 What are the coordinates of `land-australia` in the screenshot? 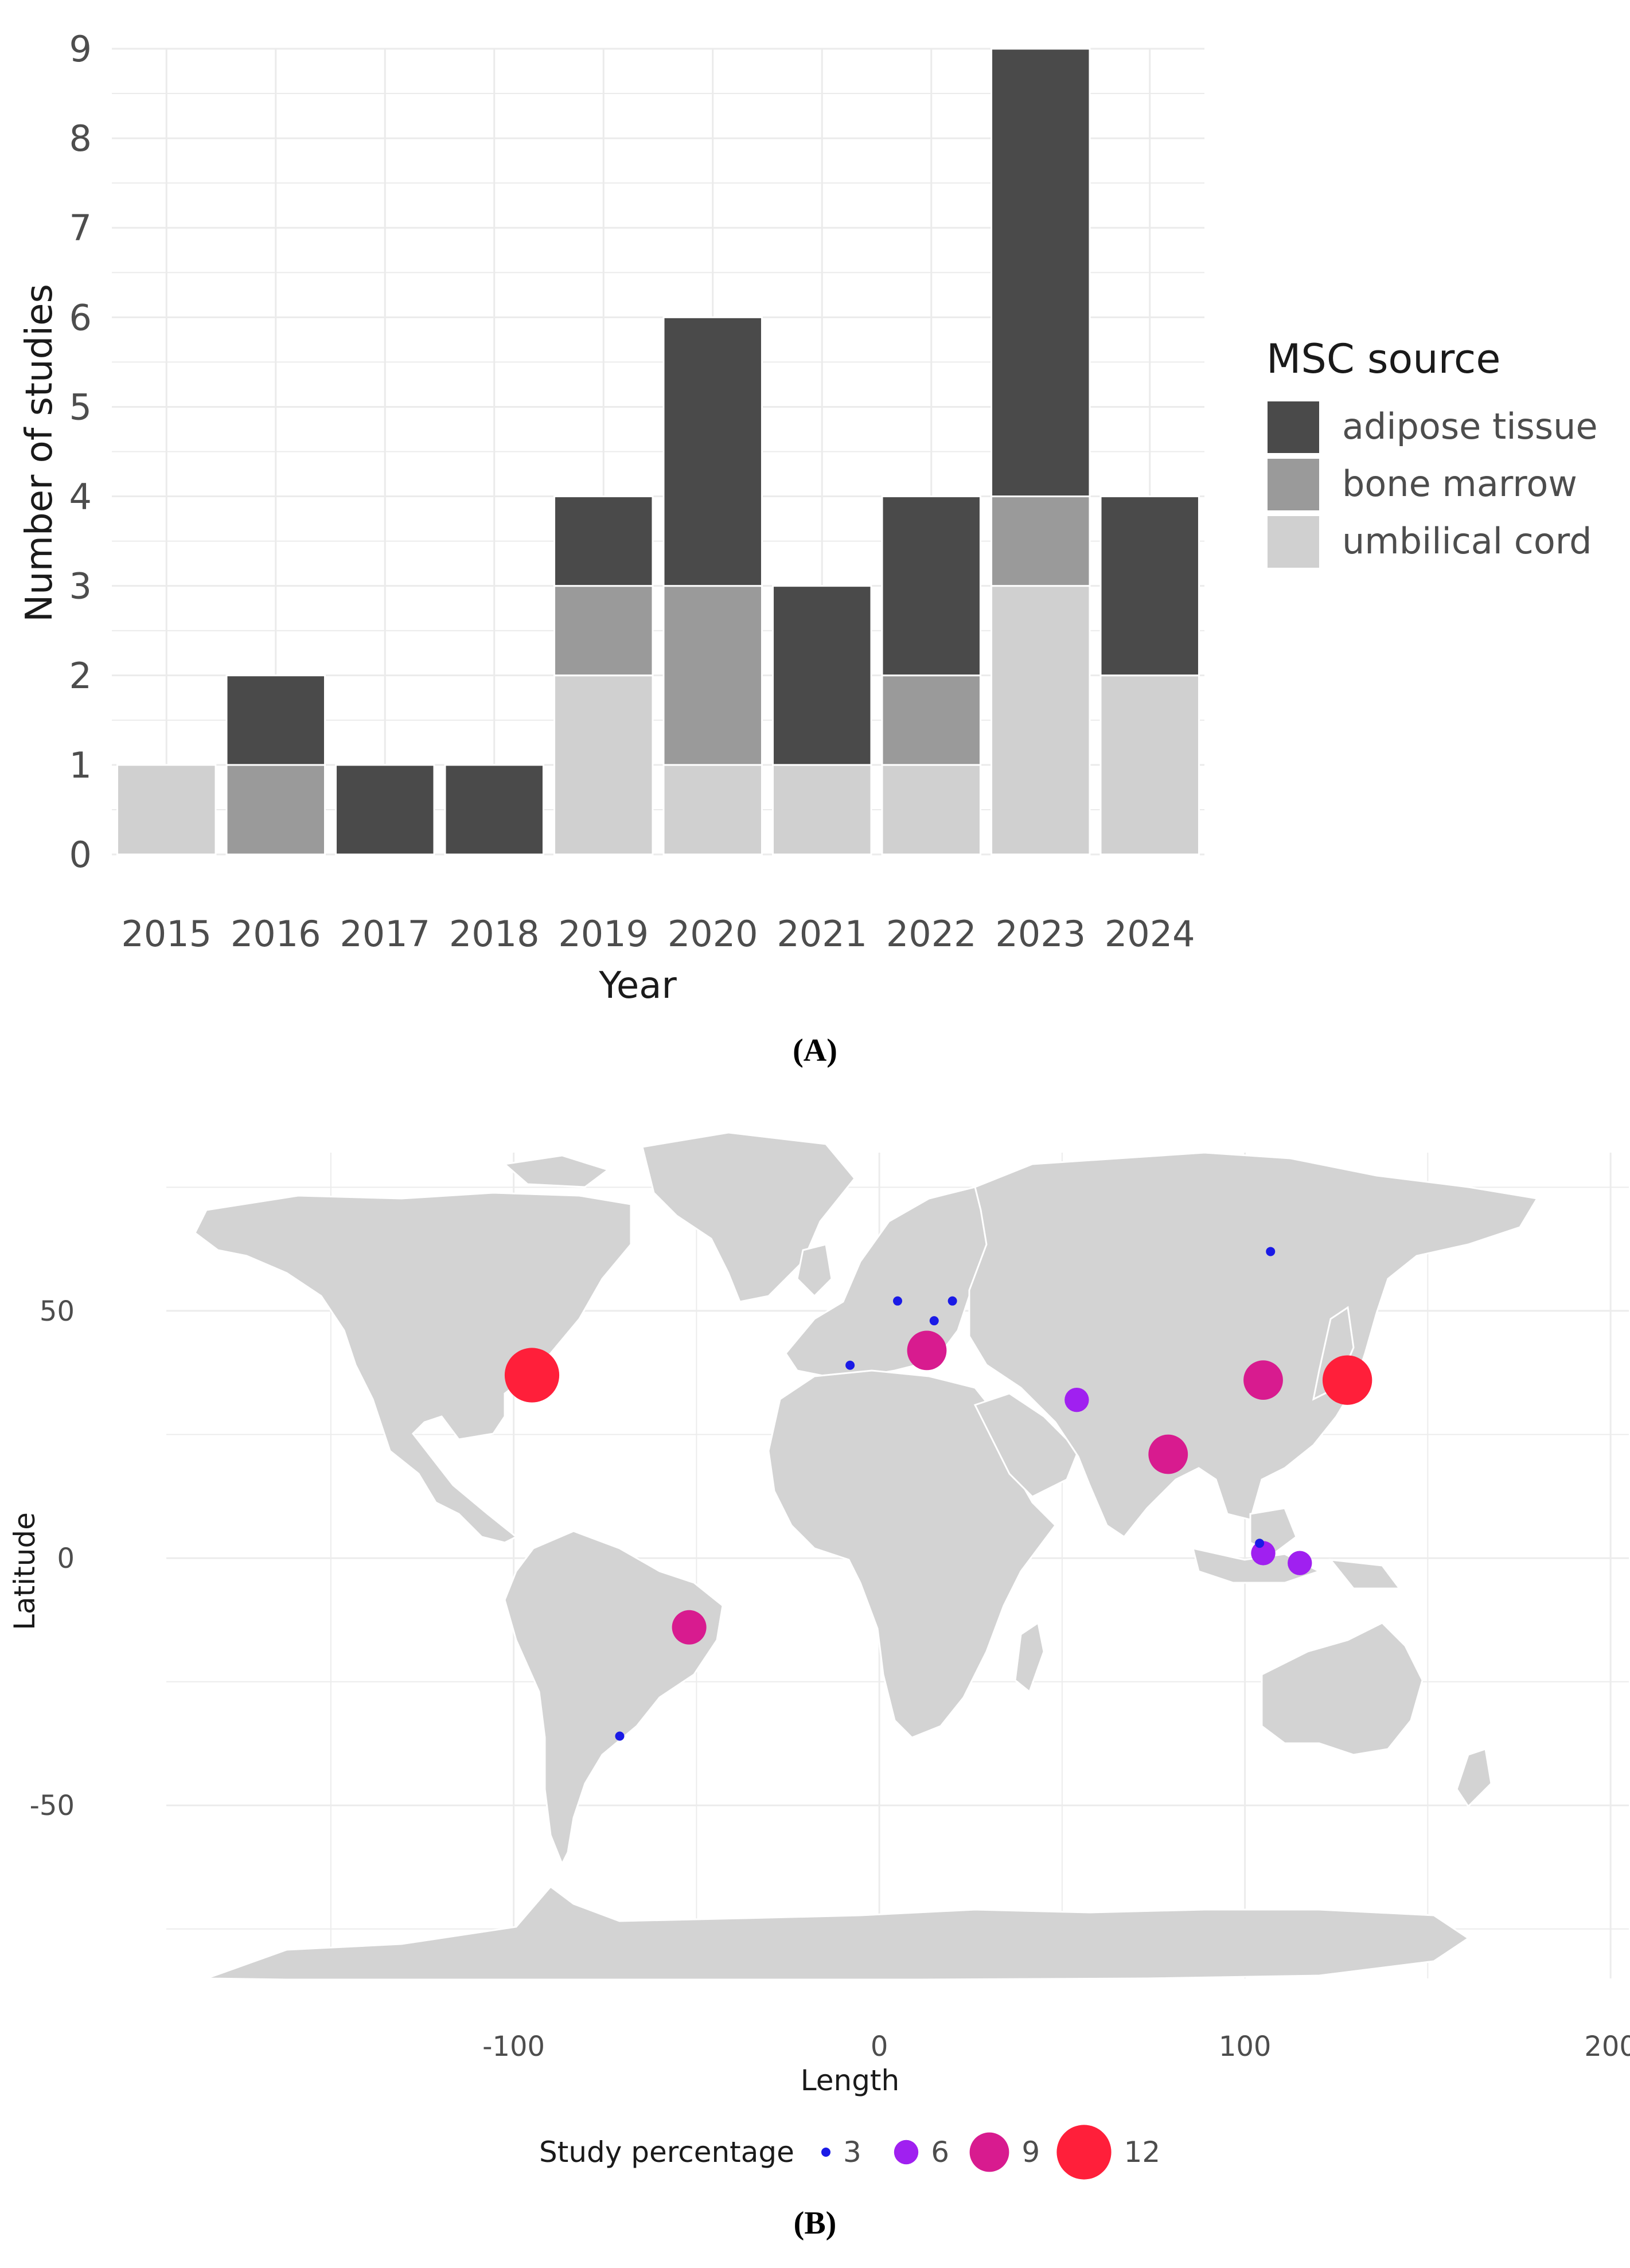 It's located at (1342, 1689).